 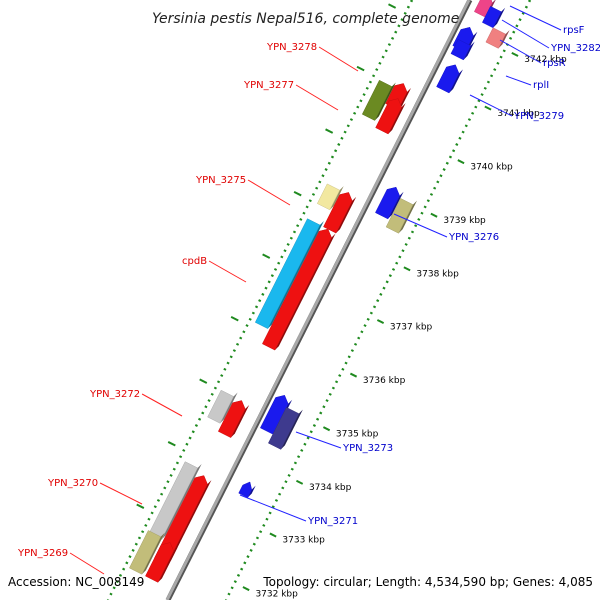 What do you see at coordinates (554, 63) in the screenshot?
I see `gene-label-rpsr: rpsR` at bounding box center [554, 63].